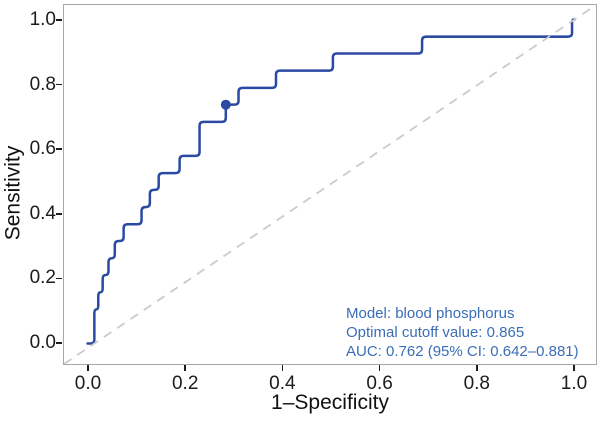 The width and height of the screenshot is (602, 421). Describe the element at coordinates (88, 383) in the screenshot. I see `x-tick-label: 0.0` at that location.